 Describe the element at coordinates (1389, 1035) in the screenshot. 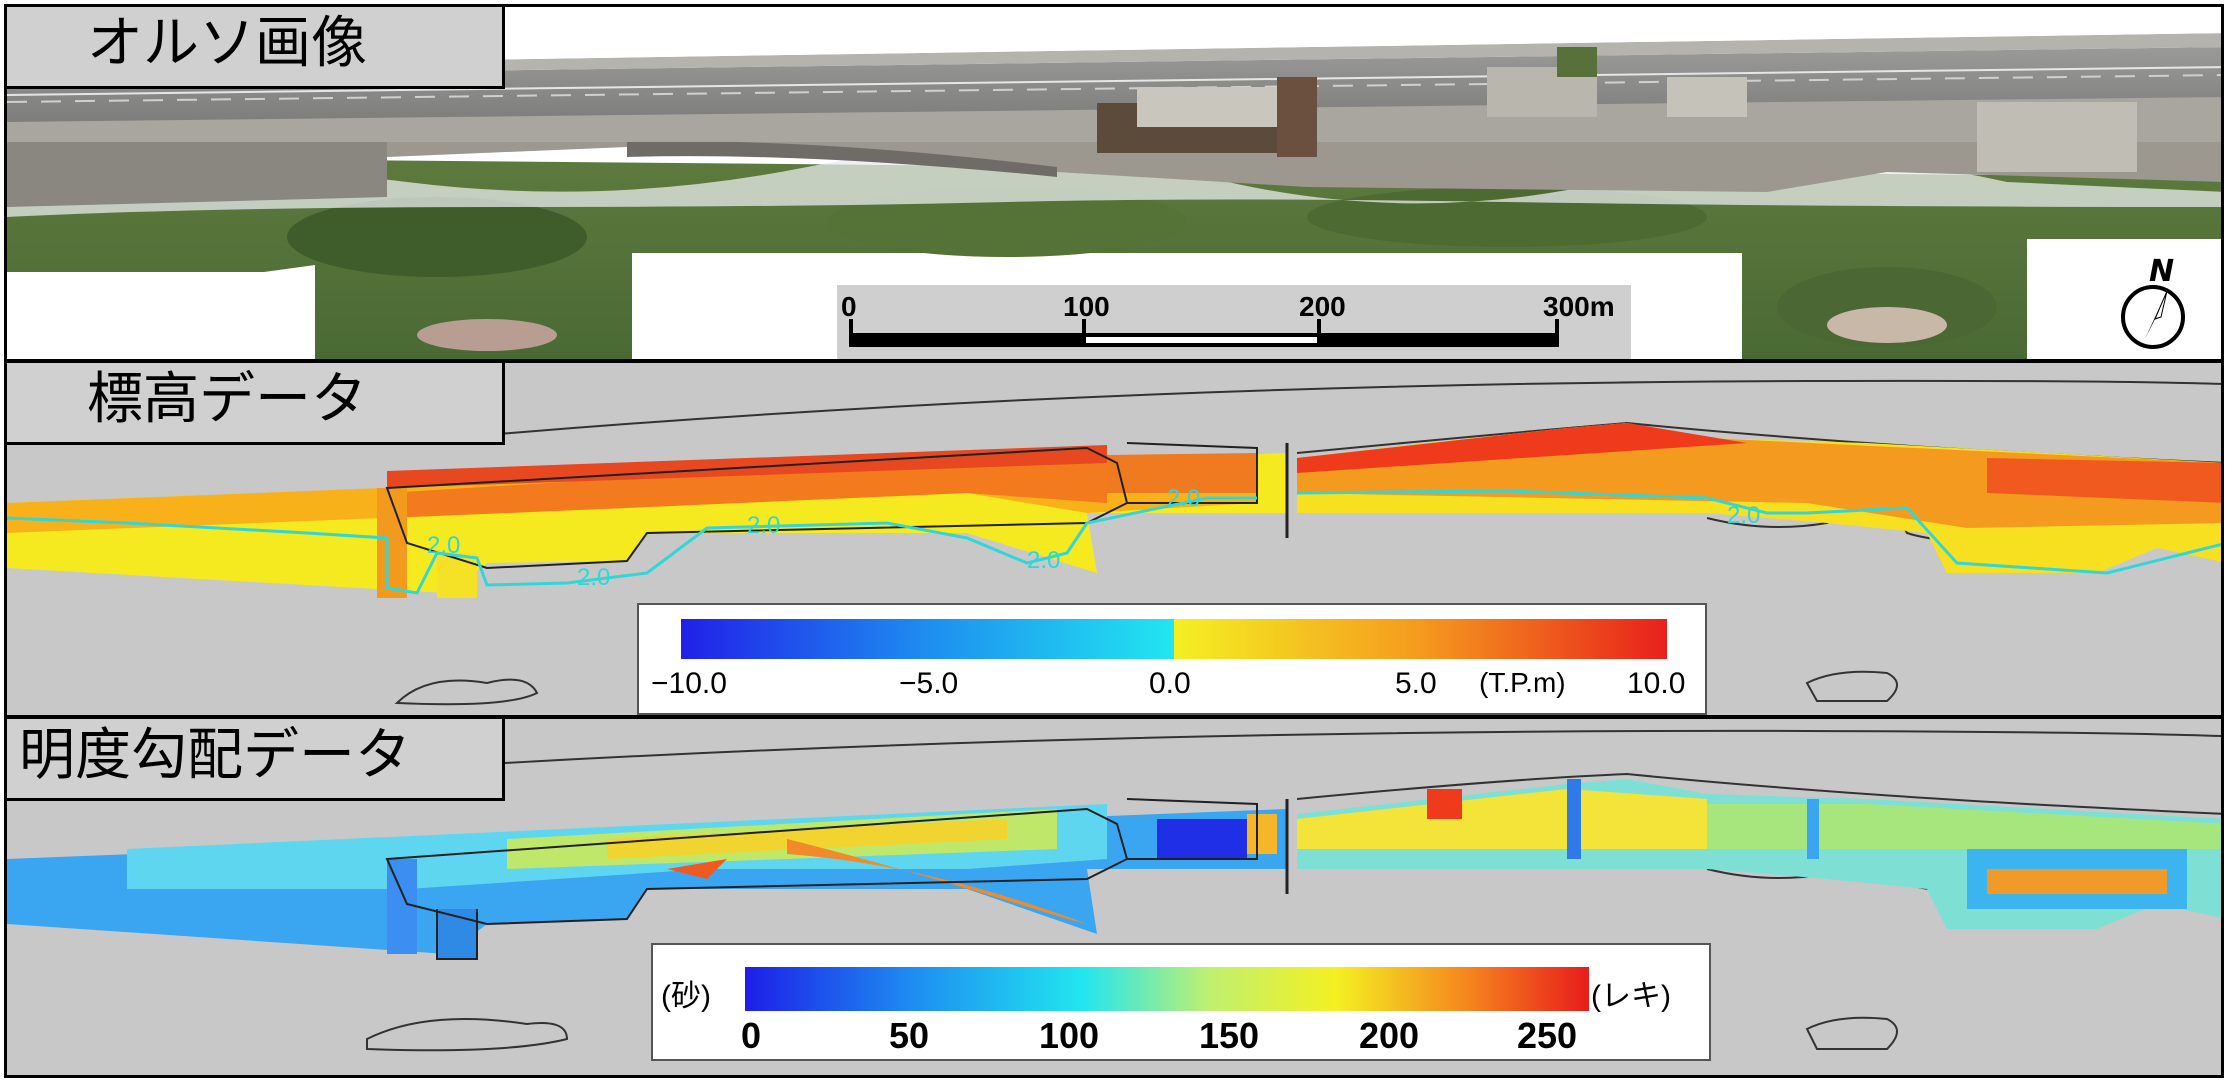

I see `grad-tick-200: 200` at that location.